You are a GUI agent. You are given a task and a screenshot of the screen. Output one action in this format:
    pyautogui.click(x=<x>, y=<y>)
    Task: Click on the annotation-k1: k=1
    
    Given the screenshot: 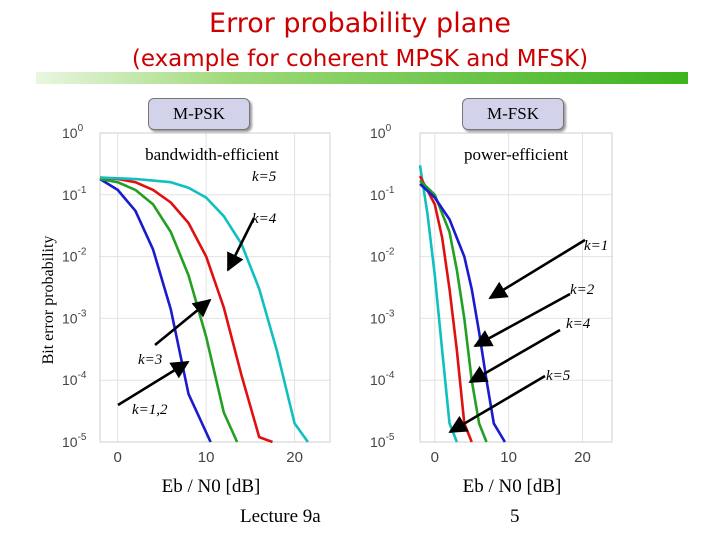 What is the action you would take?
    pyautogui.click(x=596, y=246)
    